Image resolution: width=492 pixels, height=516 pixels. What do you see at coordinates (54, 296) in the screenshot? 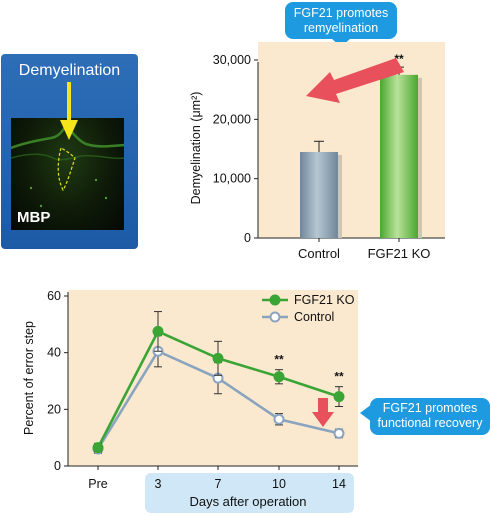
I see `line-y-tick-label: 60` at bounding box center [54, 296].